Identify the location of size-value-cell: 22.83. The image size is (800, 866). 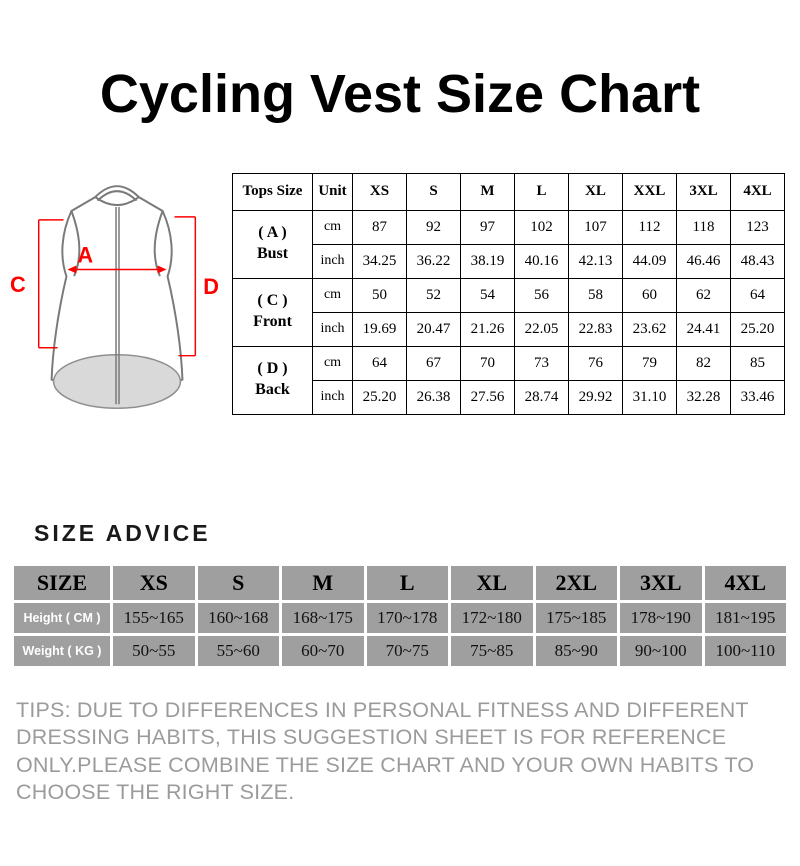
(595, 329).